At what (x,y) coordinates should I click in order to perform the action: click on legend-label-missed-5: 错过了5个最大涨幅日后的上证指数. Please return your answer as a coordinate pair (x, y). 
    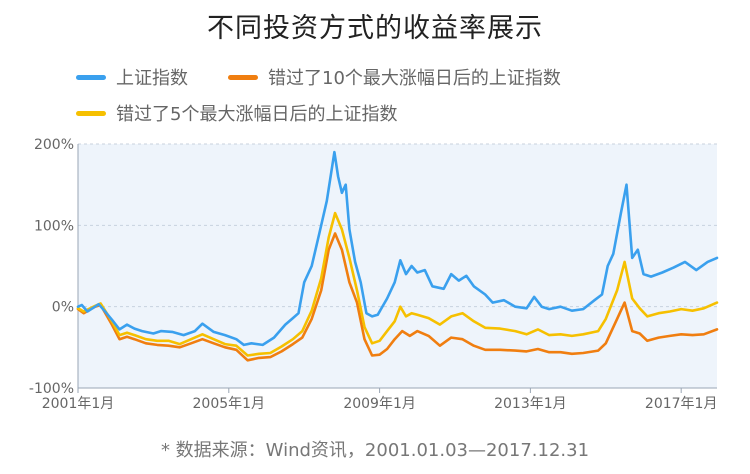
    Looking at the image, I should click on (257, 114).